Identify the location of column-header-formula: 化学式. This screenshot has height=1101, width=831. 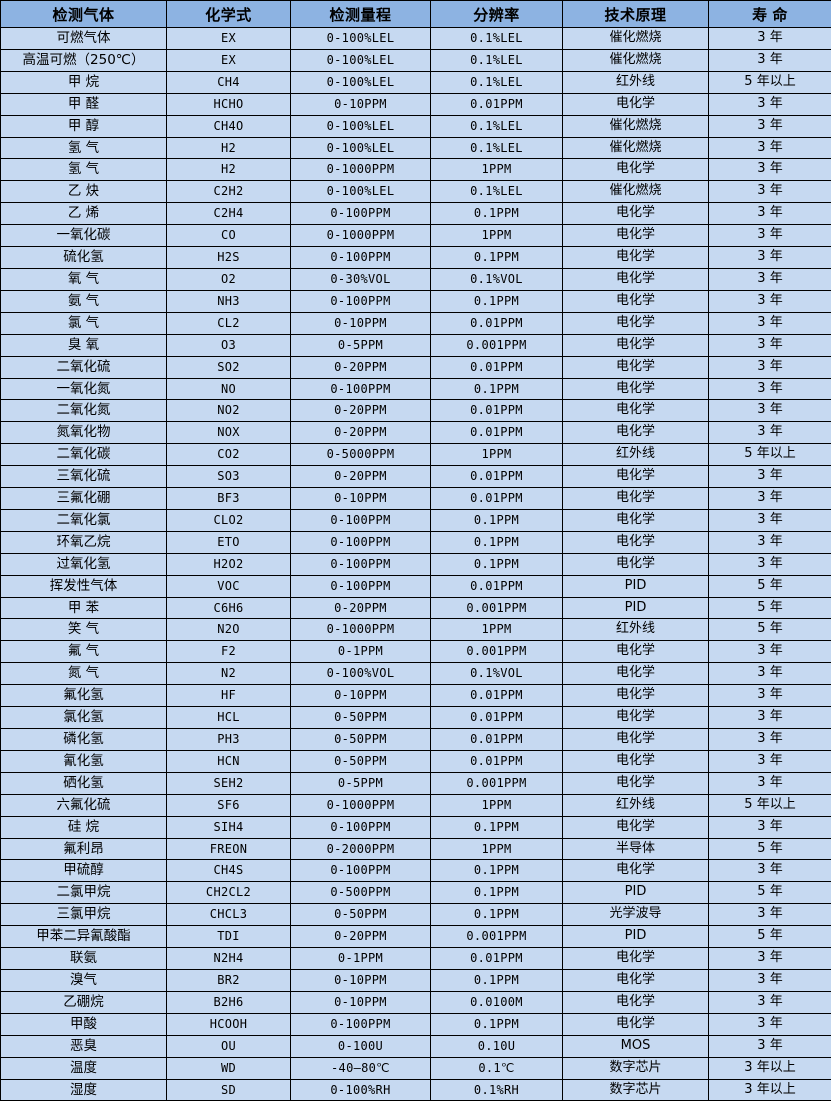
(229, 14).